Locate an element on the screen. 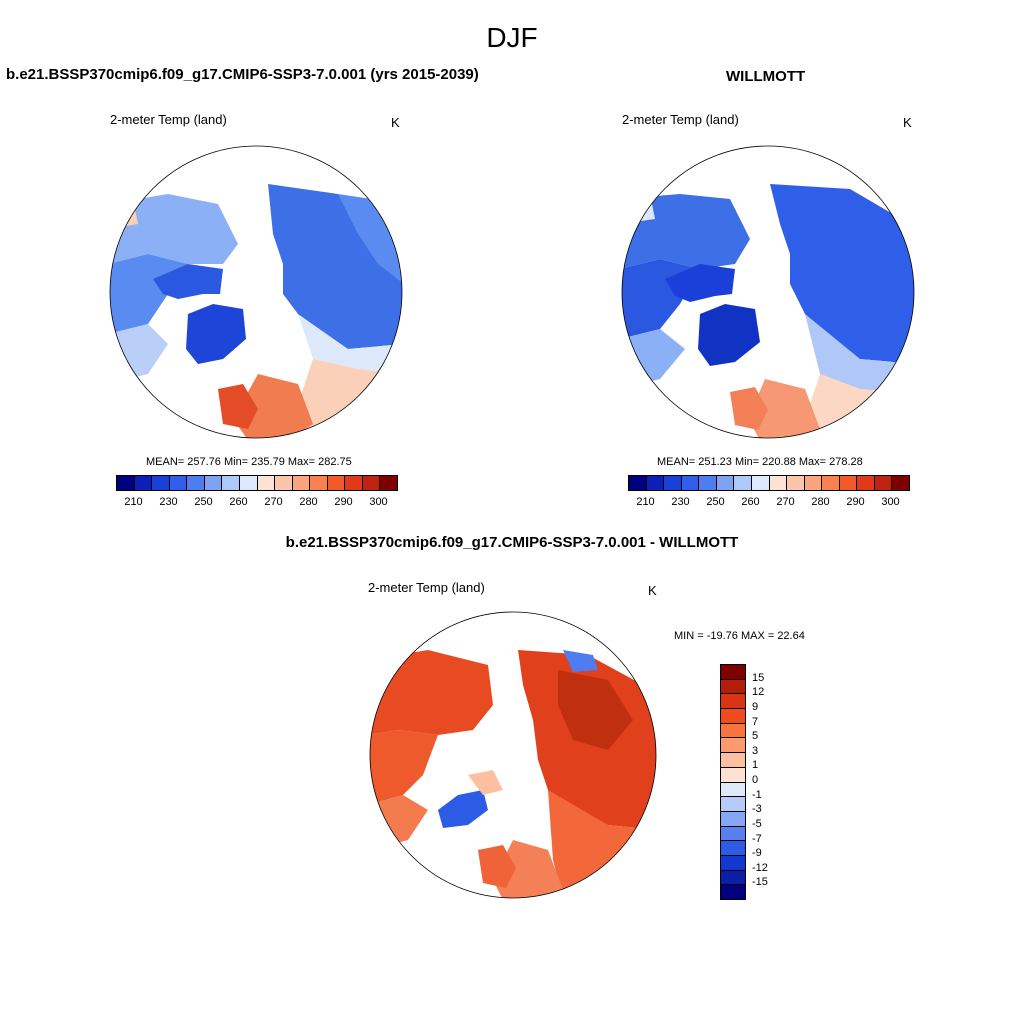  panel-1-units: K is located at coordinates (395, 122).